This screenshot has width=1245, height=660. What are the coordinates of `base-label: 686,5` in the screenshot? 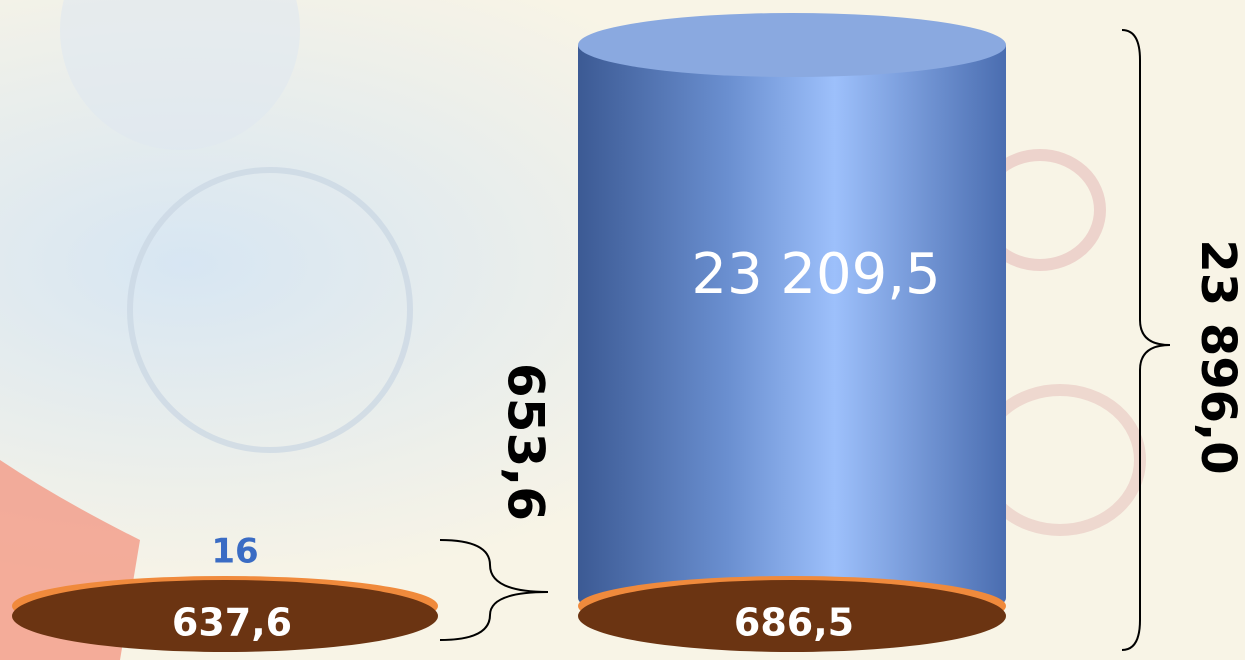 It's located at (794, 623).